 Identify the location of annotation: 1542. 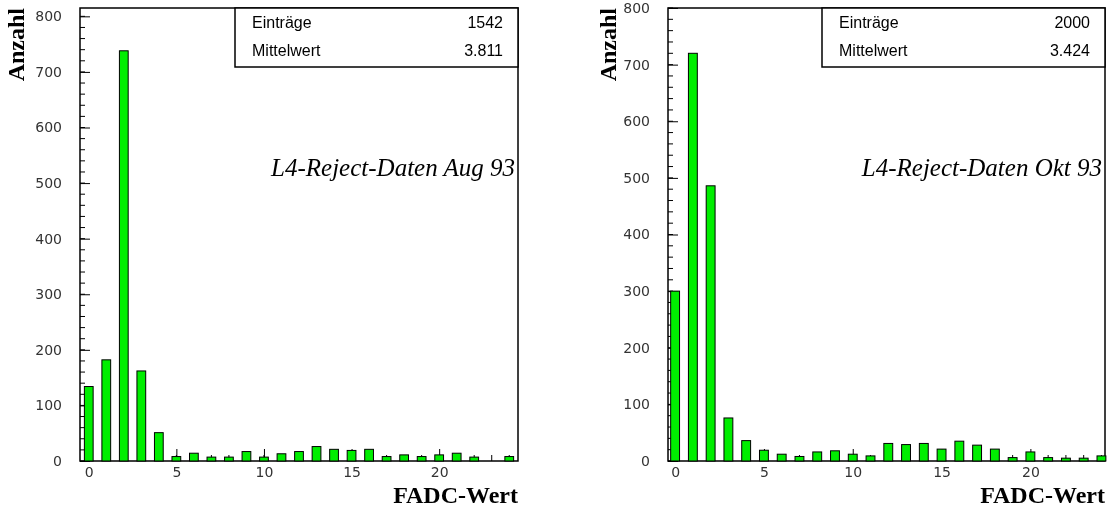
(485, 22).